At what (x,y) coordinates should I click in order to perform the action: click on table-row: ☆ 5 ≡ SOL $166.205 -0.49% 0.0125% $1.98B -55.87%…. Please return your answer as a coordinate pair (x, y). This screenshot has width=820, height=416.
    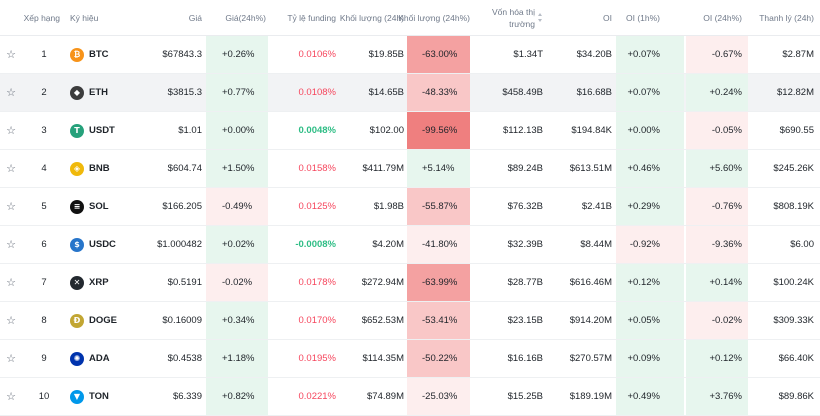
    Looking at the image, I should click on (410, 207).